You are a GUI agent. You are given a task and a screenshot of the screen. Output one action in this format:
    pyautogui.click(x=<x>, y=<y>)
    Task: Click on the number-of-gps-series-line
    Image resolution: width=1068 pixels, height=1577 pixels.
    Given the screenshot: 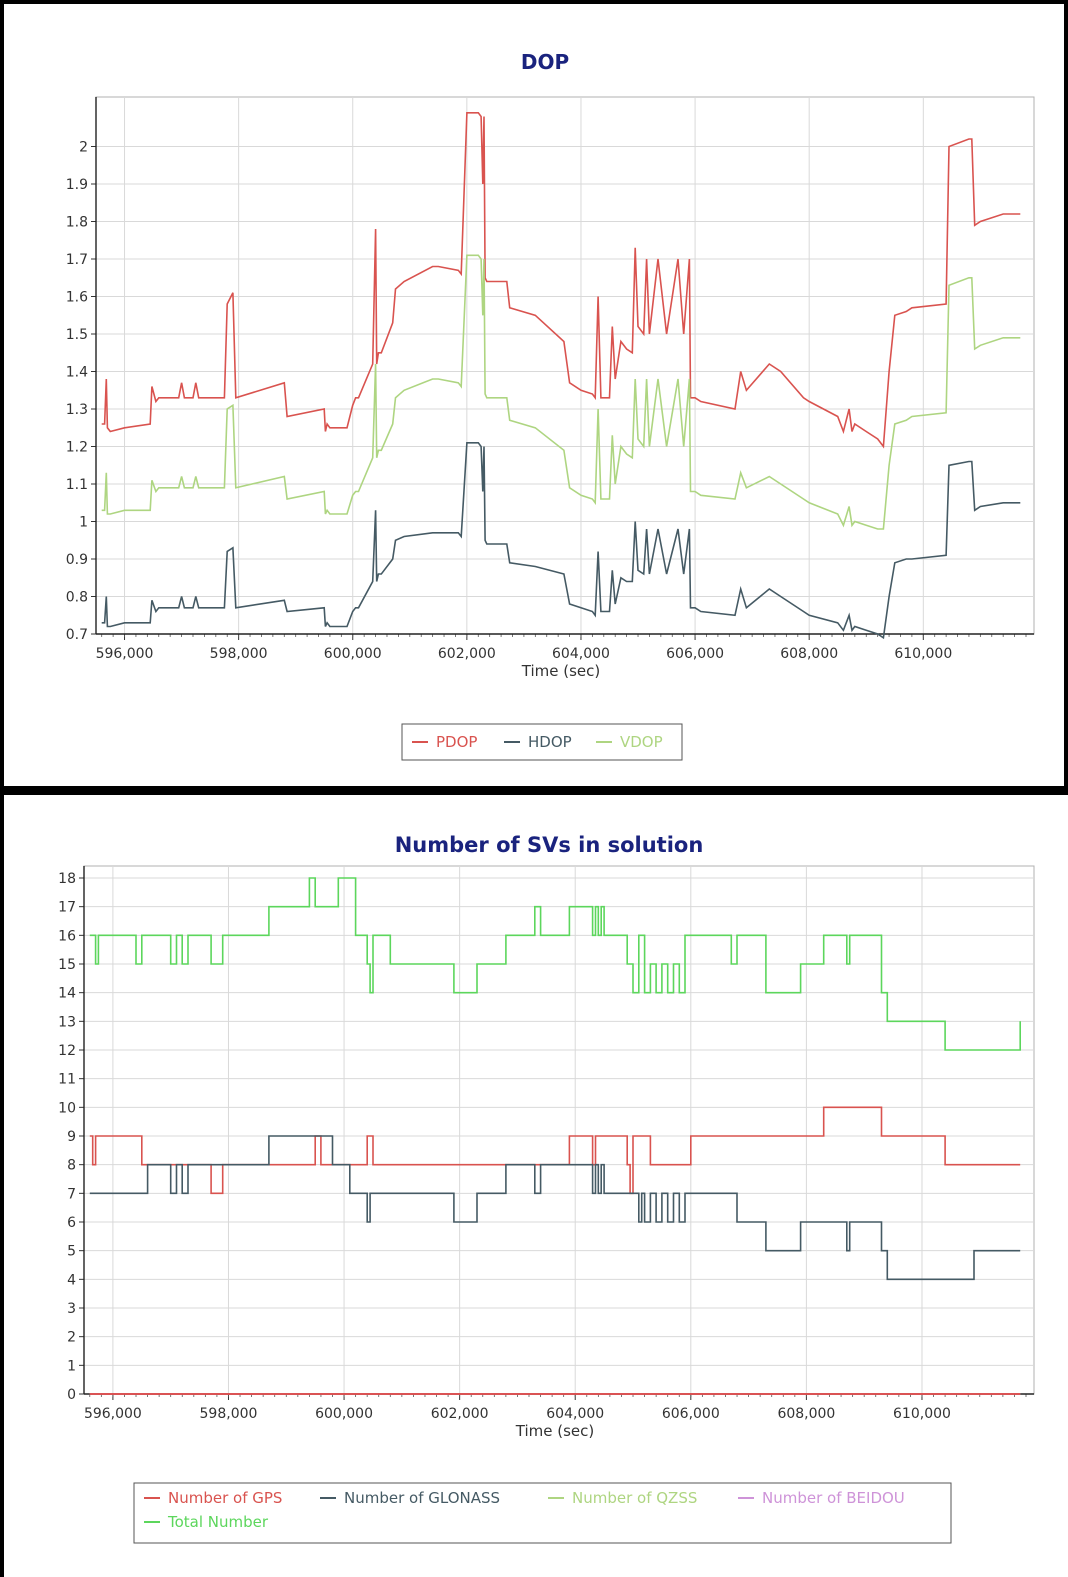 What is the action you would take?
    pyautogui.click(x=555, y=1150)
    